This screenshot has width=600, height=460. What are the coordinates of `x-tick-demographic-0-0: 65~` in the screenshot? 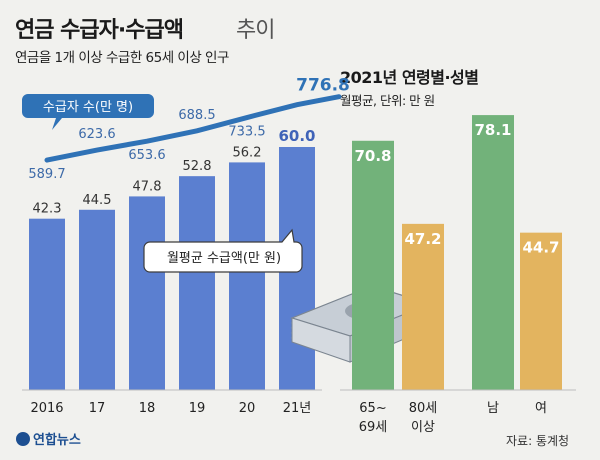 It's located at (372, 408).